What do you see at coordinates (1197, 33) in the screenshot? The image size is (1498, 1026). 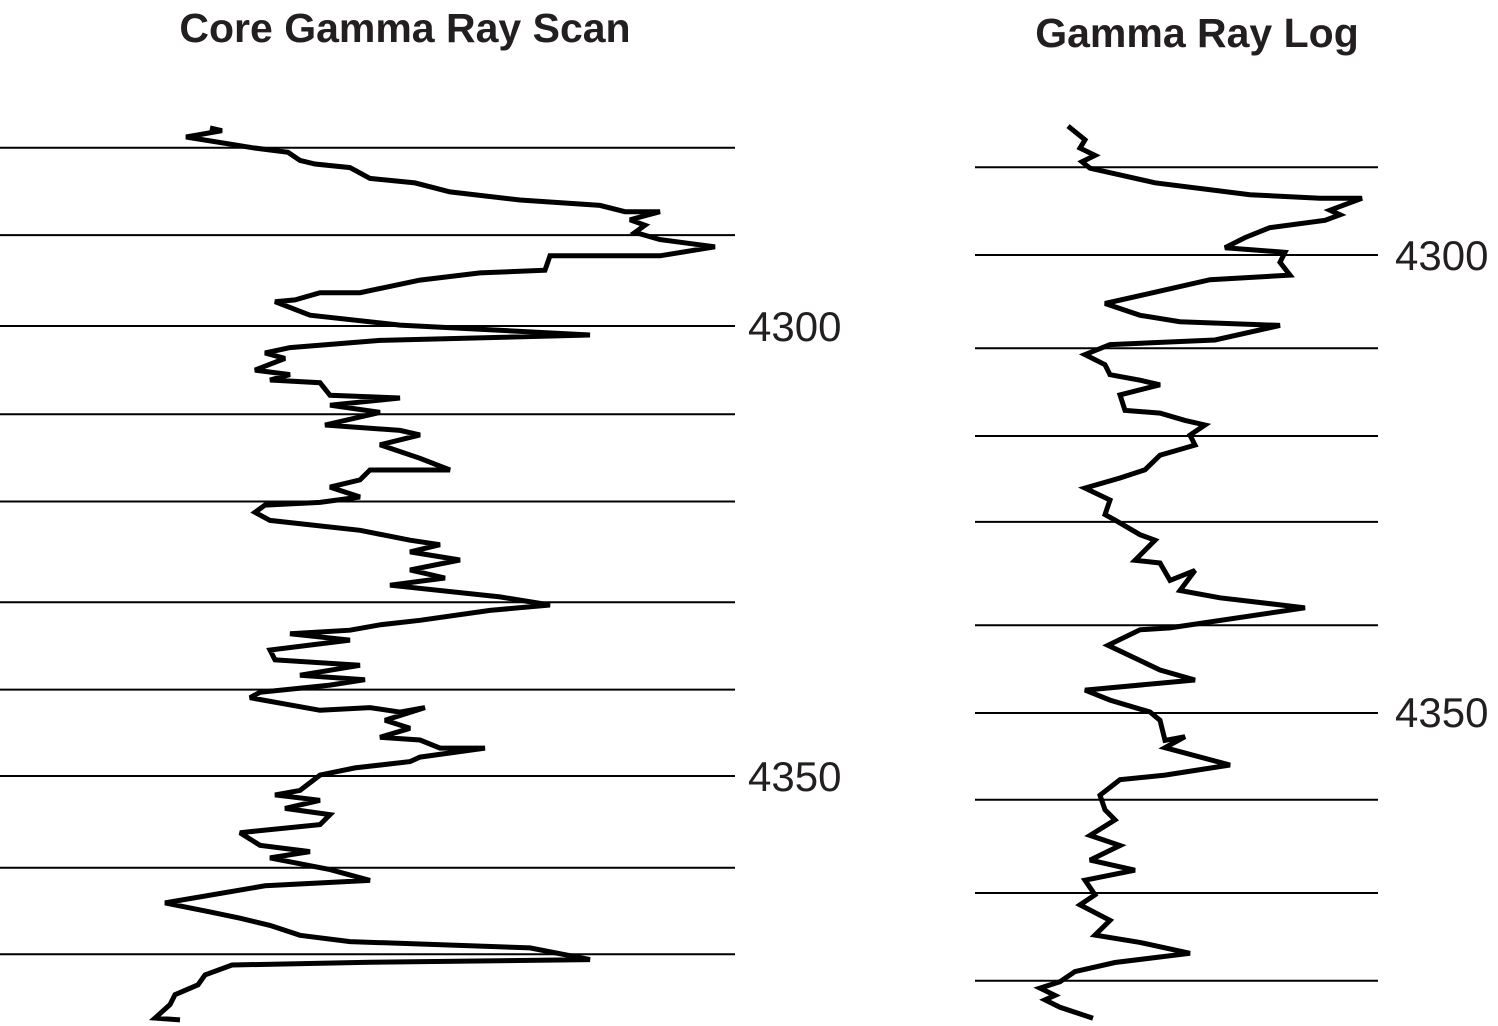 I see `chart-title: Gamma Ray Log` at bounding box center [1197, 33].